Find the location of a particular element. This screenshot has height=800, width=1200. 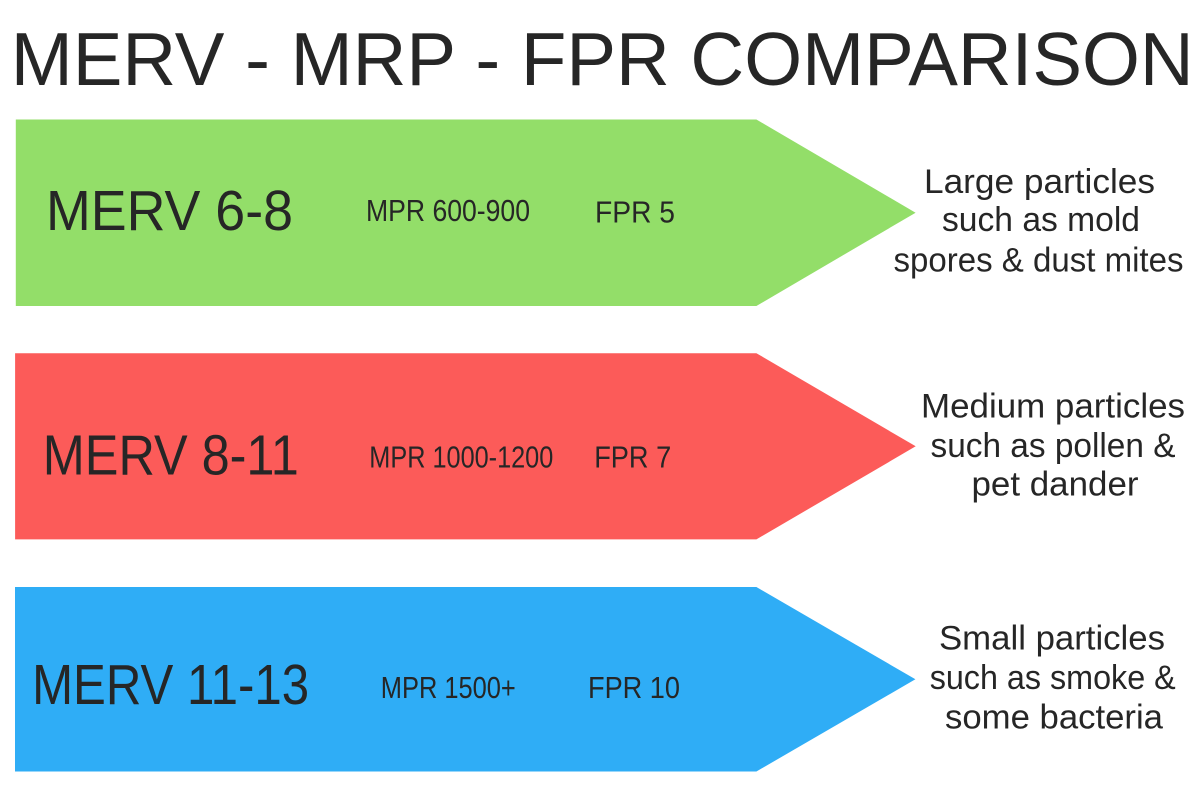

svg-text: some bacteria is located at coordinates (1054, 717).